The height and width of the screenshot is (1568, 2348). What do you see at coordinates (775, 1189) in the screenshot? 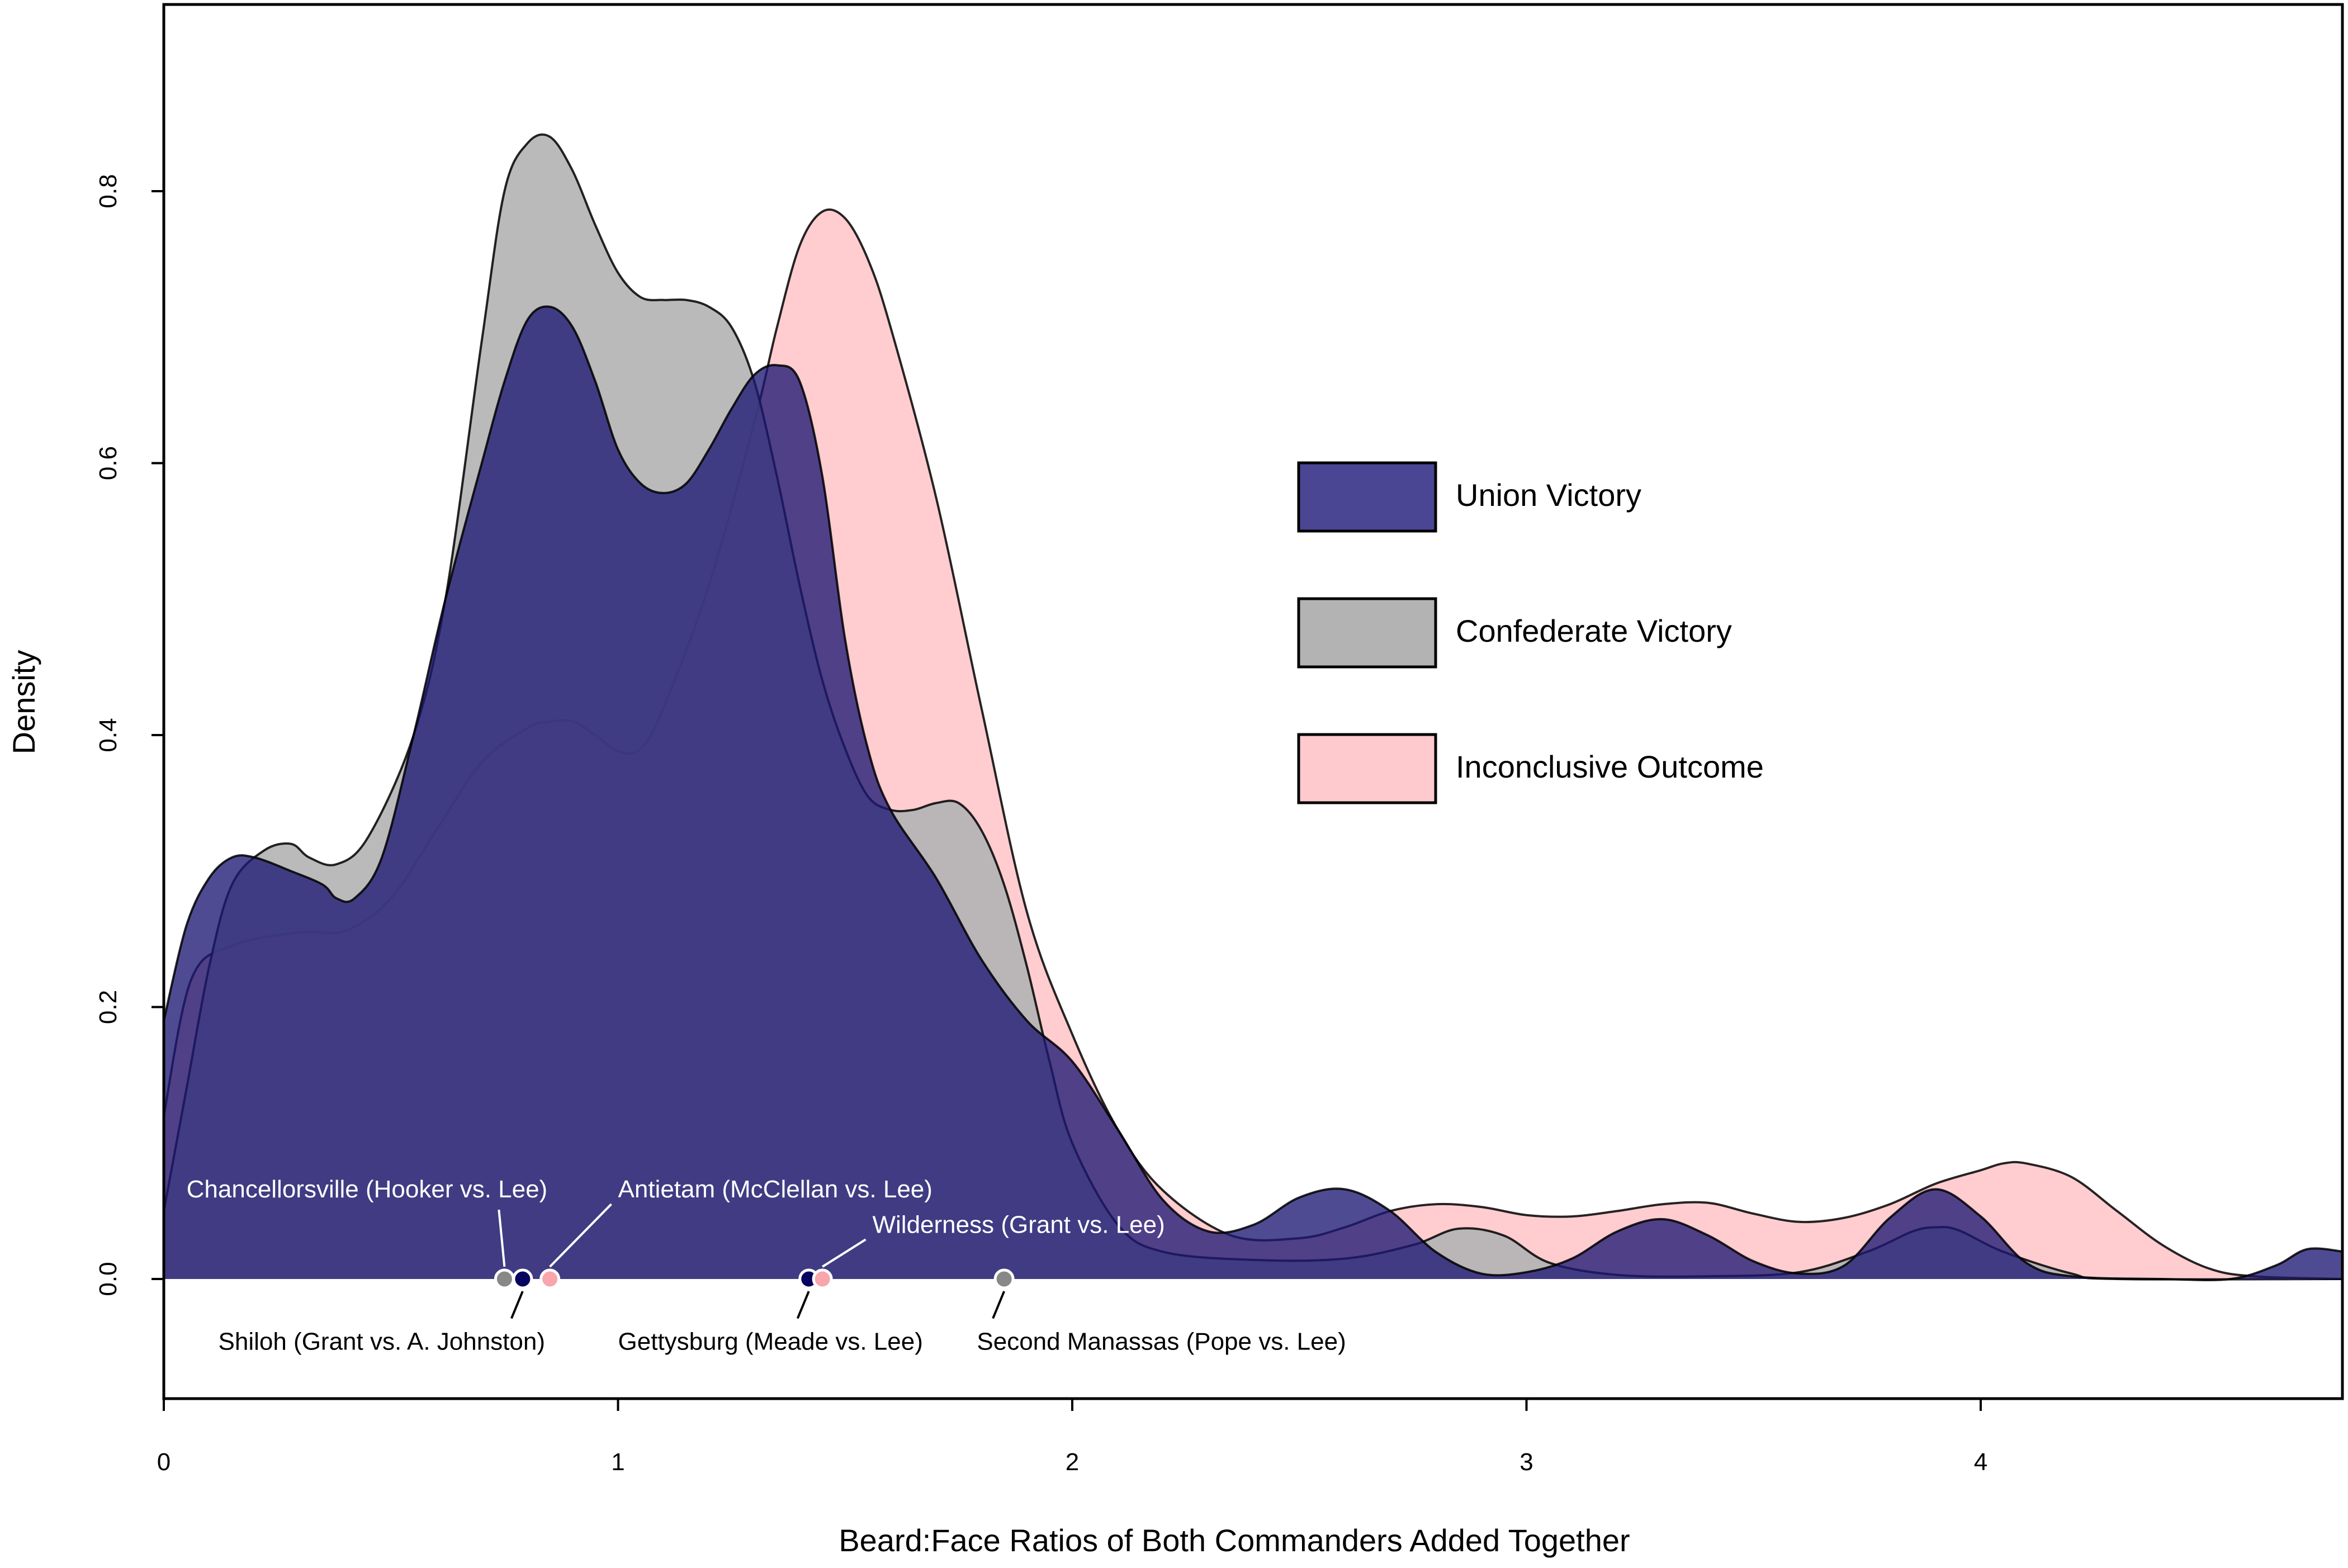
I see `battle-label: Antietam (McClellan vs. Lee)` at bounding box center [775, 1189].